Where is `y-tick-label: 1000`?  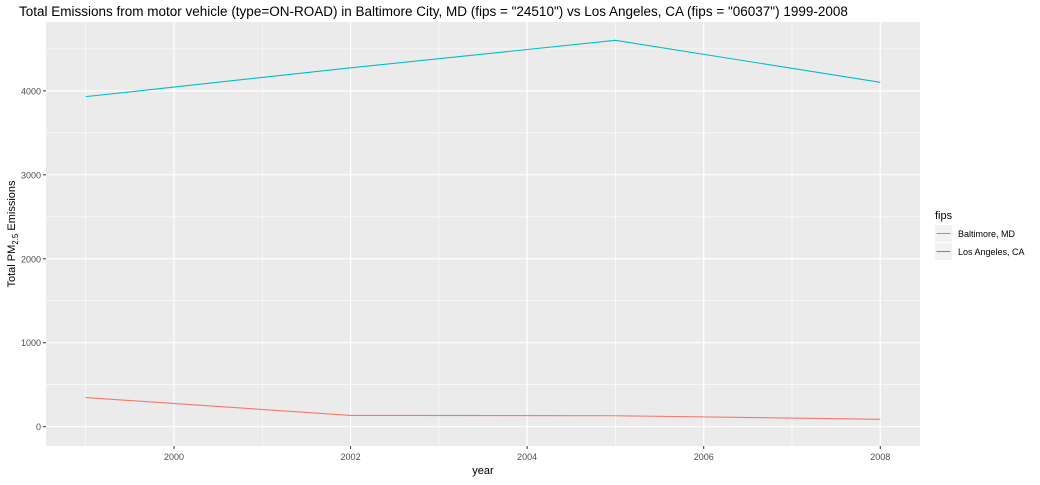 y-tick-label: 1000 is located at coordinates (31, 343).